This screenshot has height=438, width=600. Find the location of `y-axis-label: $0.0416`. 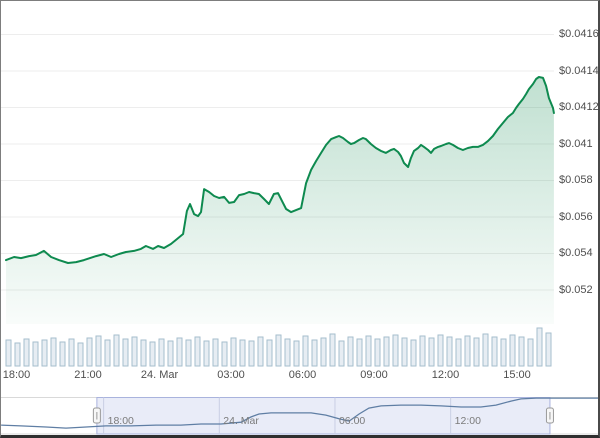

y-axis-label: $0.0416 is located at coordinates (579, 34).